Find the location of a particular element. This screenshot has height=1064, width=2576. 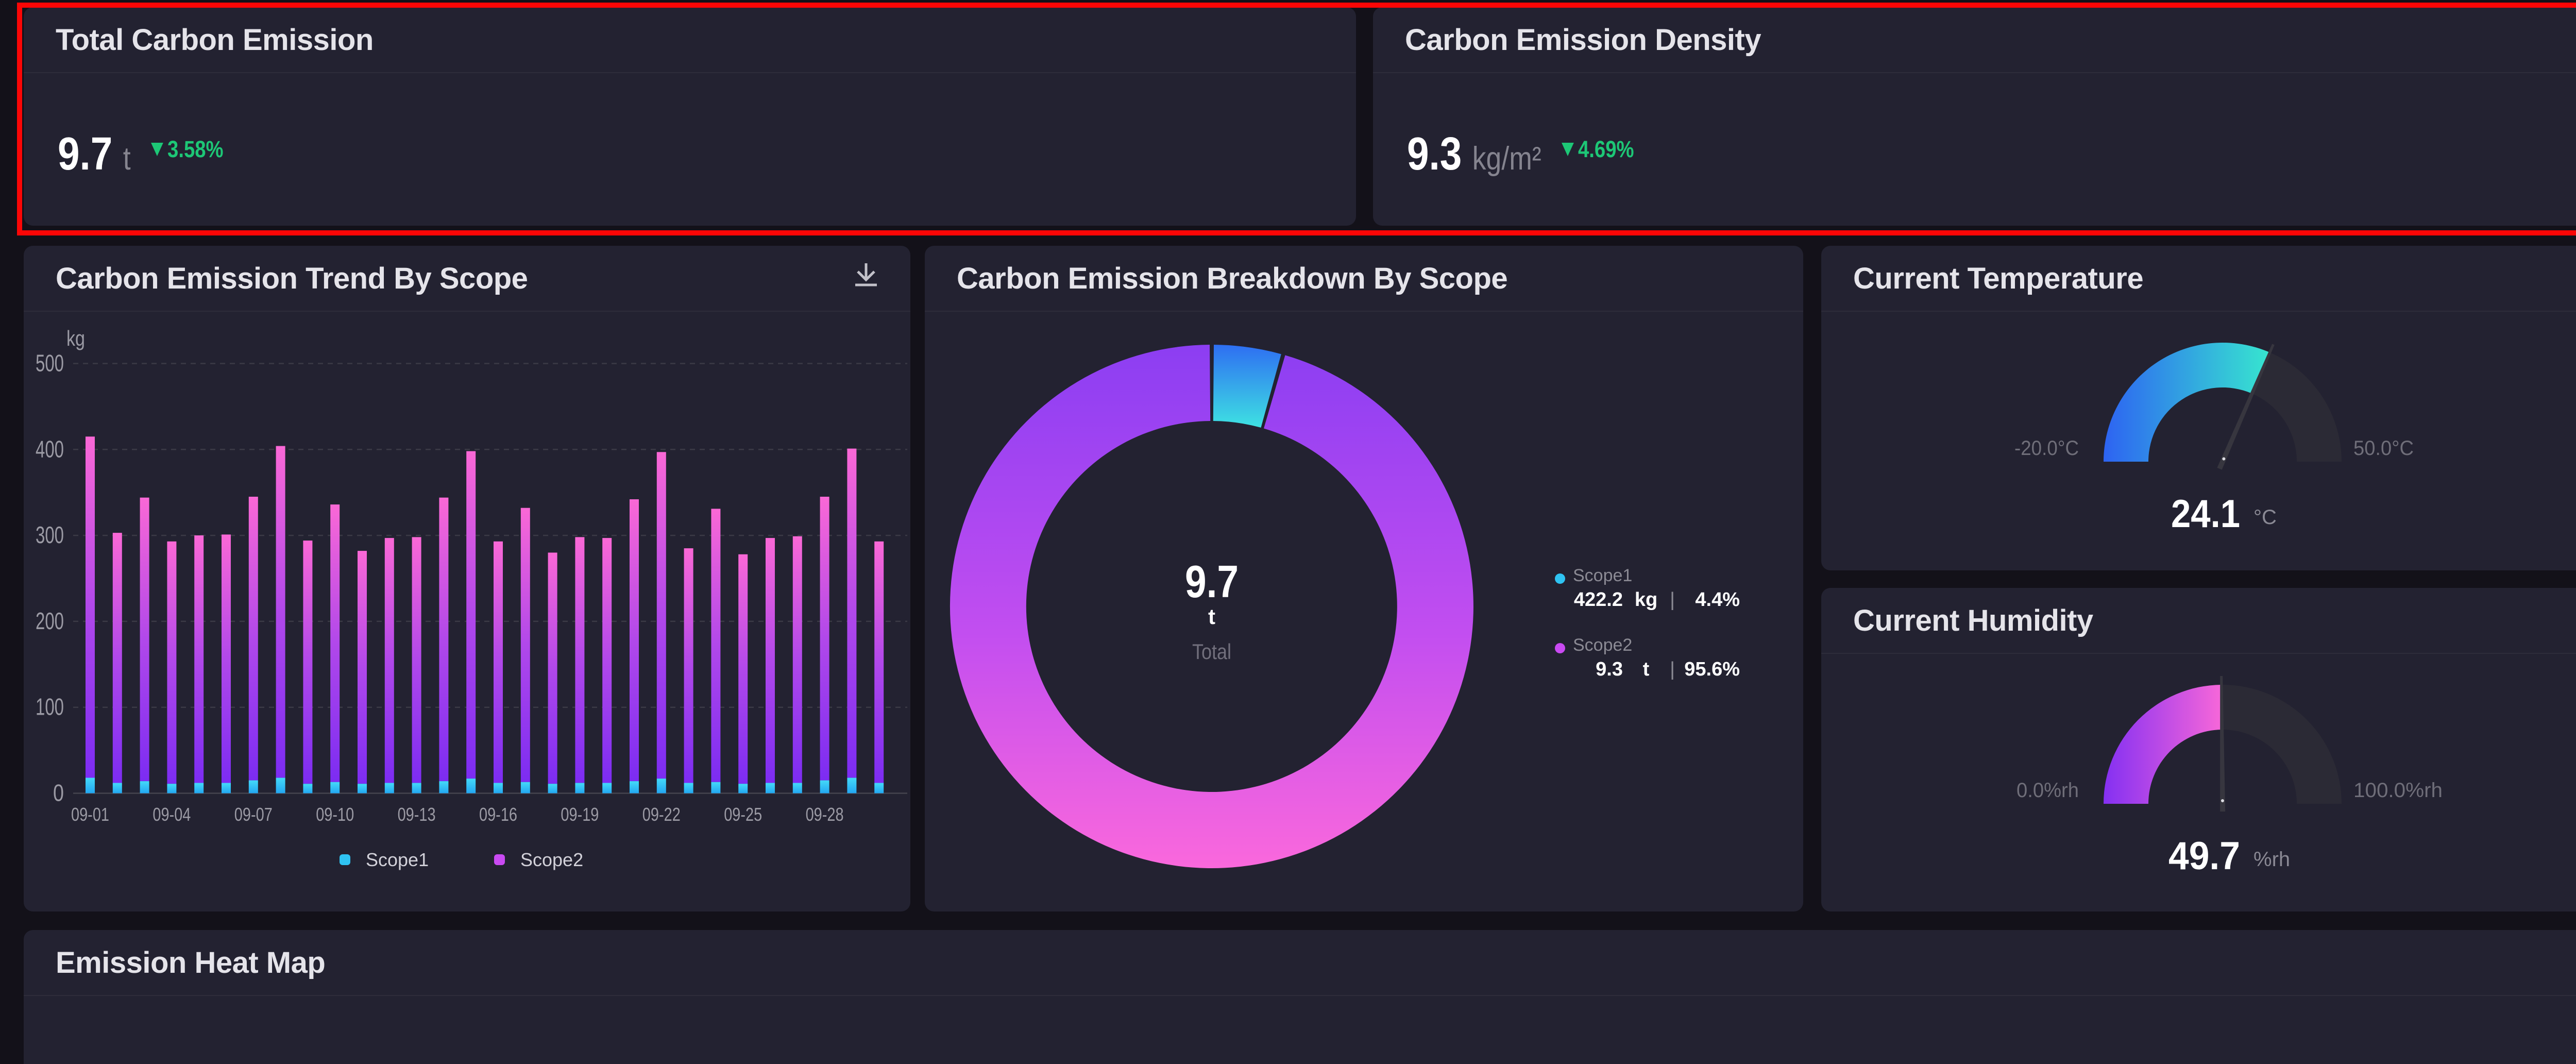

svg-text: 4.4% is located at coordinates (1717, 600).